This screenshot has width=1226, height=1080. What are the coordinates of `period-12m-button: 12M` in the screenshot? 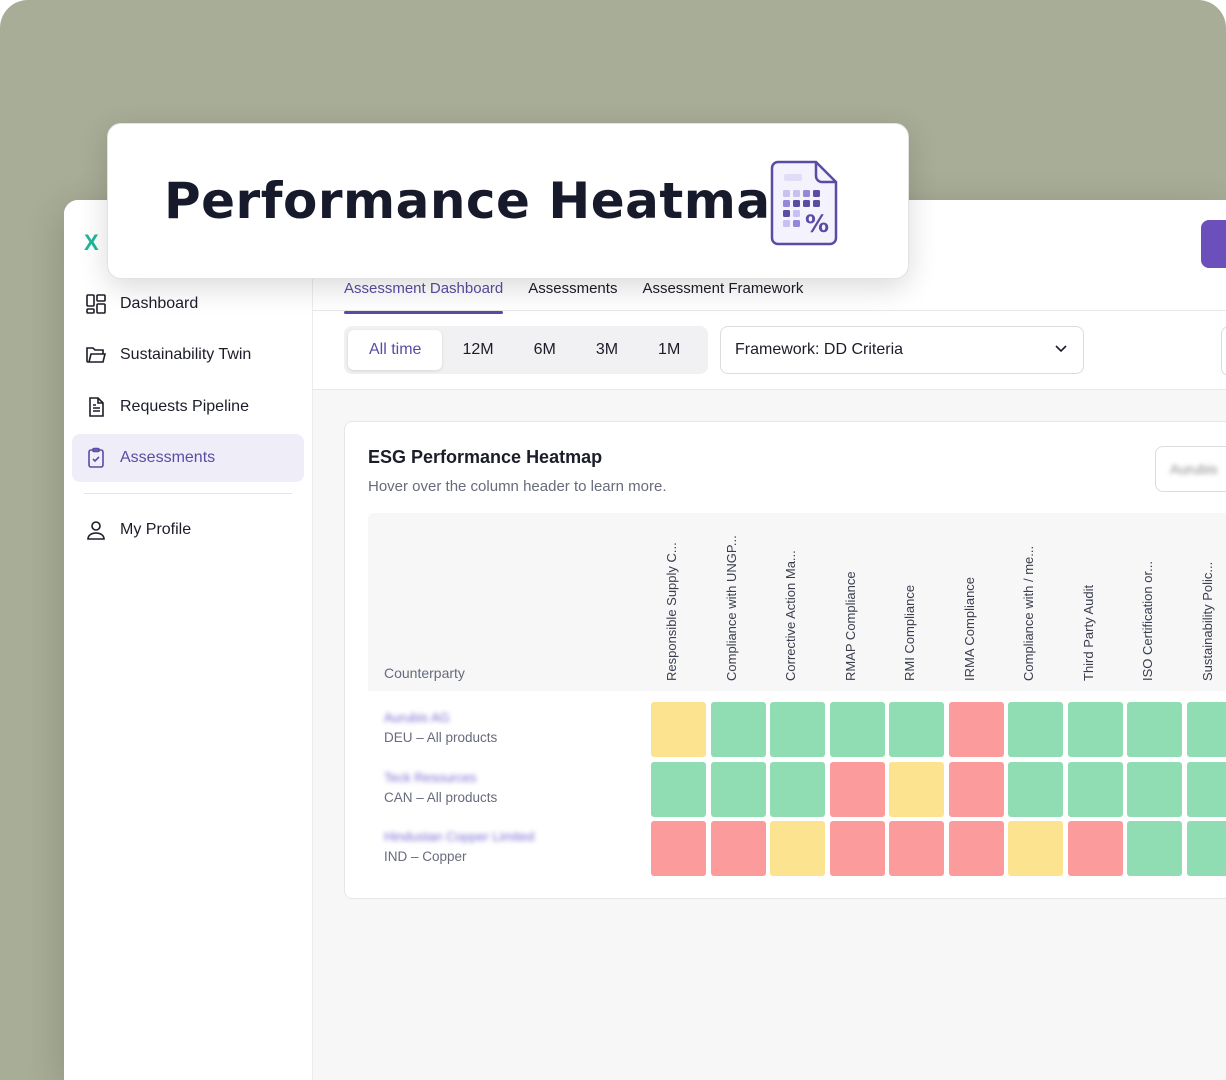 It's located at (478, 349).